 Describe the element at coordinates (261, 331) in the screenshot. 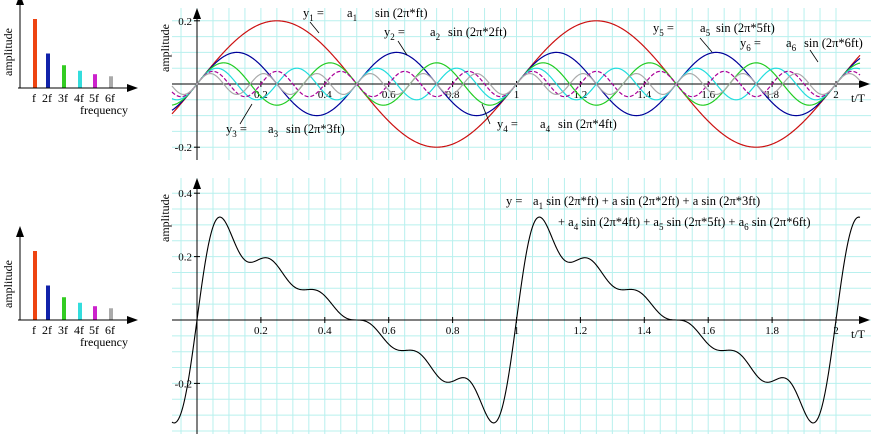

I see `bottom-chart-x-tick-label: 0.2` at that location.